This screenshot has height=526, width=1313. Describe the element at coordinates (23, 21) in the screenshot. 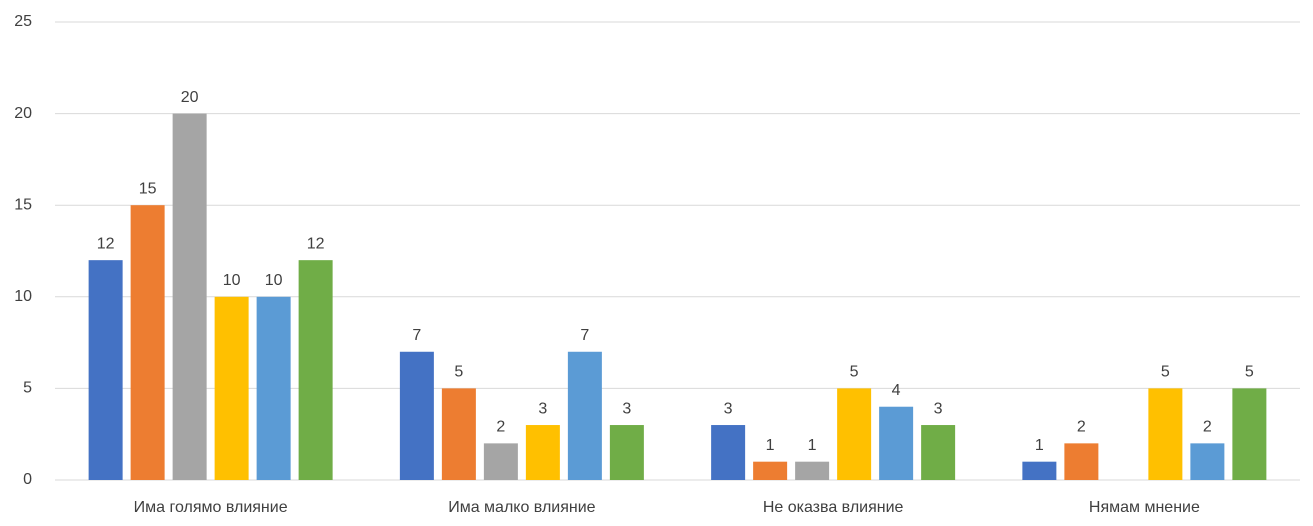

I see `y-tick-label: 25` at that location.